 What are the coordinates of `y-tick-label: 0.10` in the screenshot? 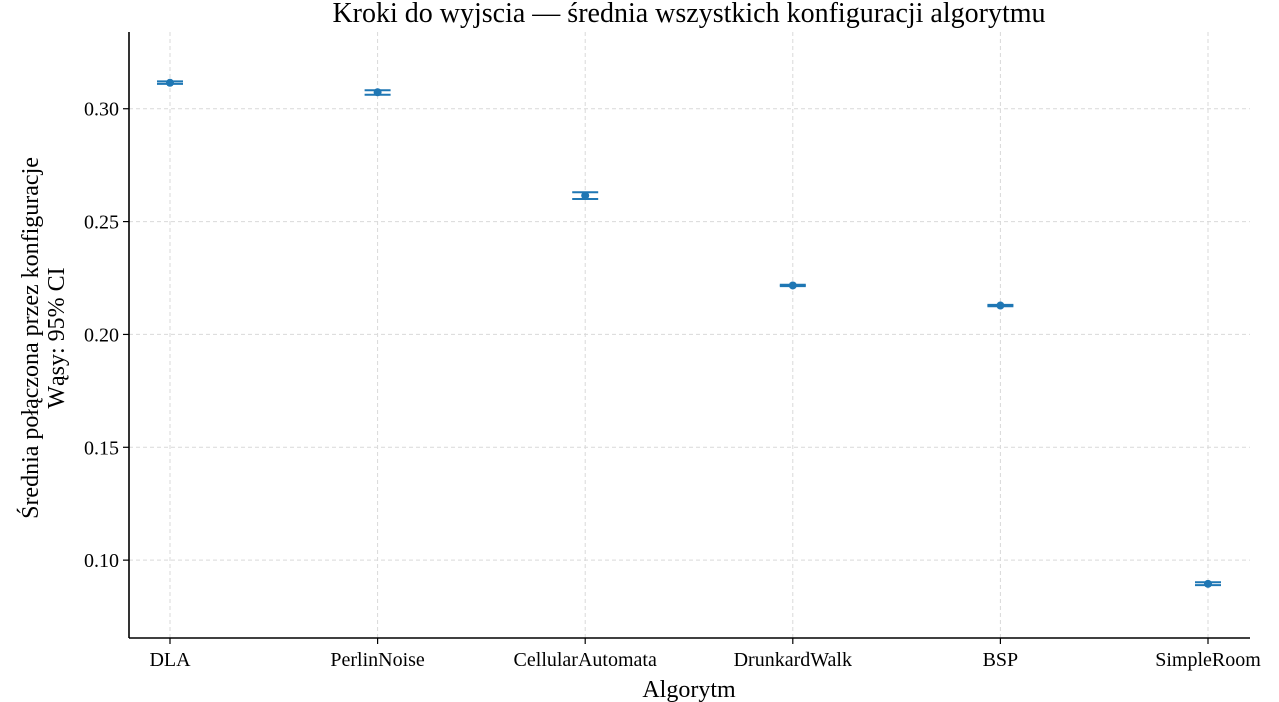 It's located at (101, 561).